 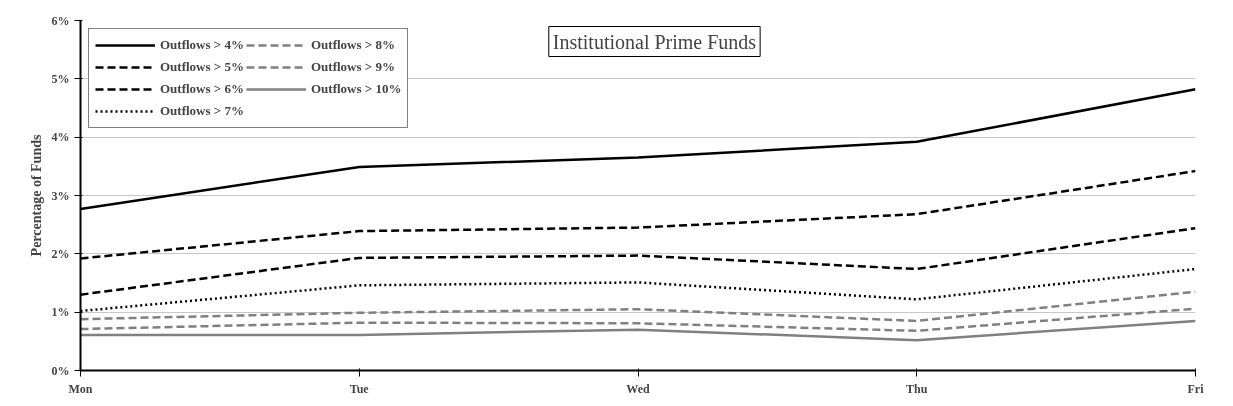 I want to click on y-tick-label: 2%, so click(x=60, y=253).